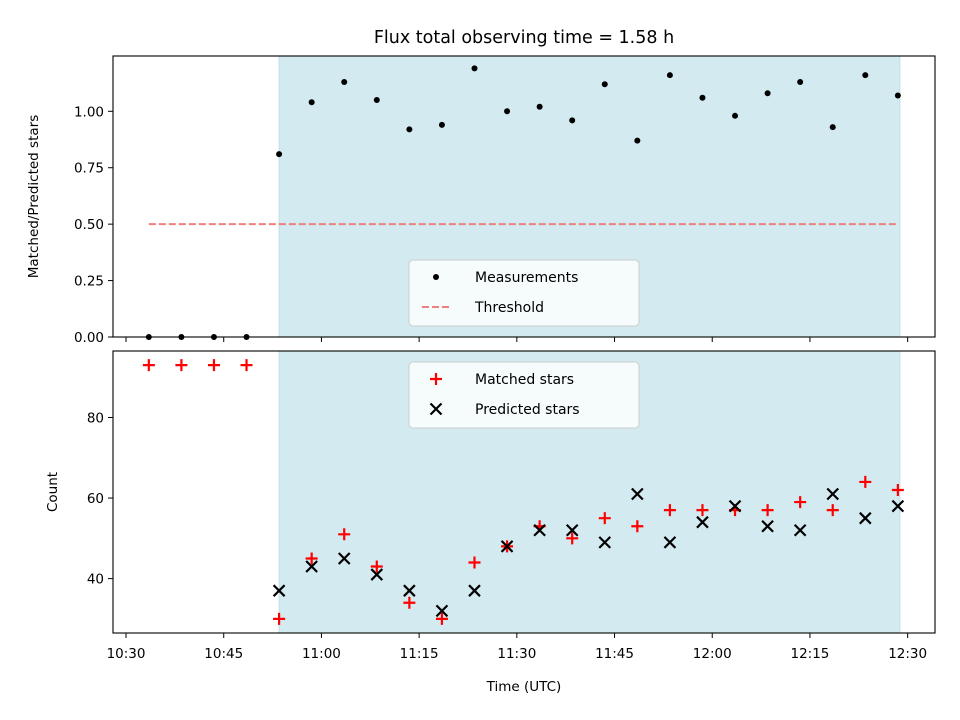 This screenshot has width=960, height=720. What do you see at coordinates (516, 654) in the screenshot?
I see `x-tick-label: 11:30` at bounding box center [516, 654].